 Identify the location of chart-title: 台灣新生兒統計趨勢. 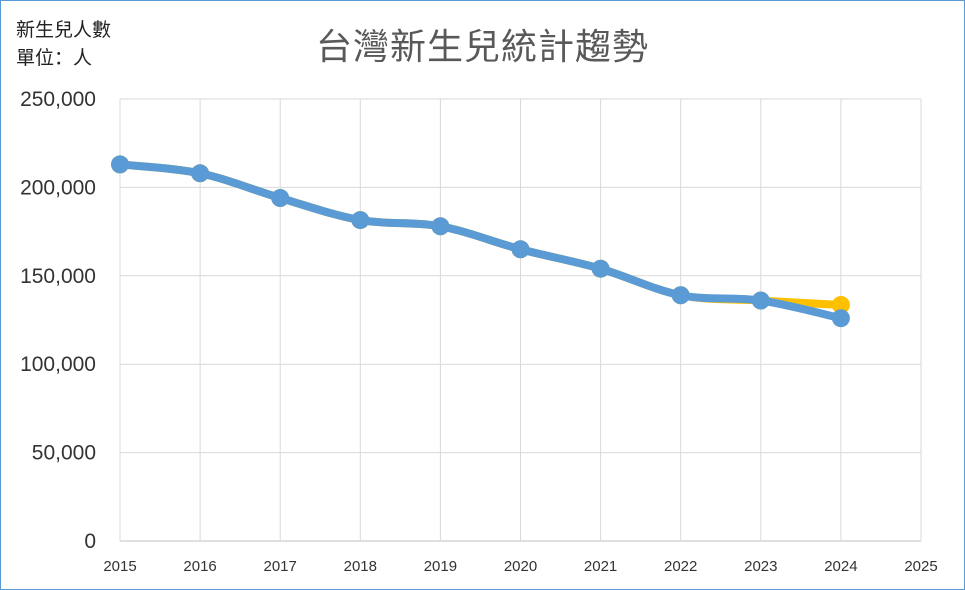
(482, 47).